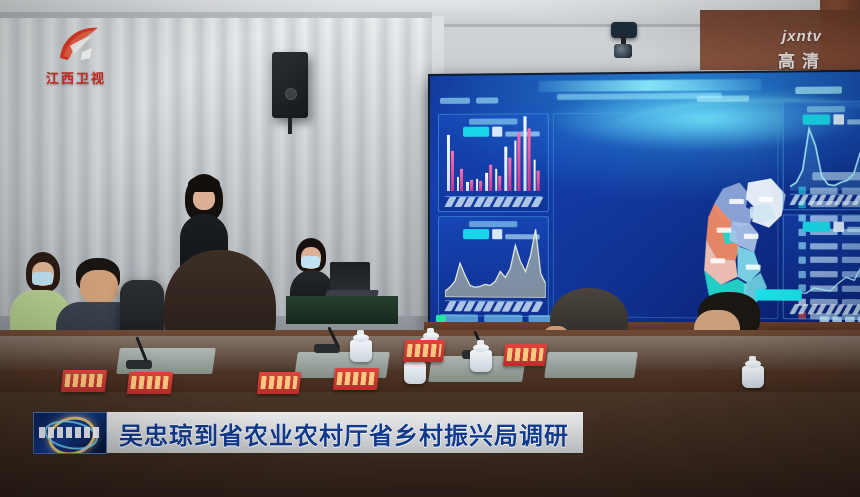 The height and width of the screenshot is (497, 860). I want to click on kpi-chip, so click(816, 226).